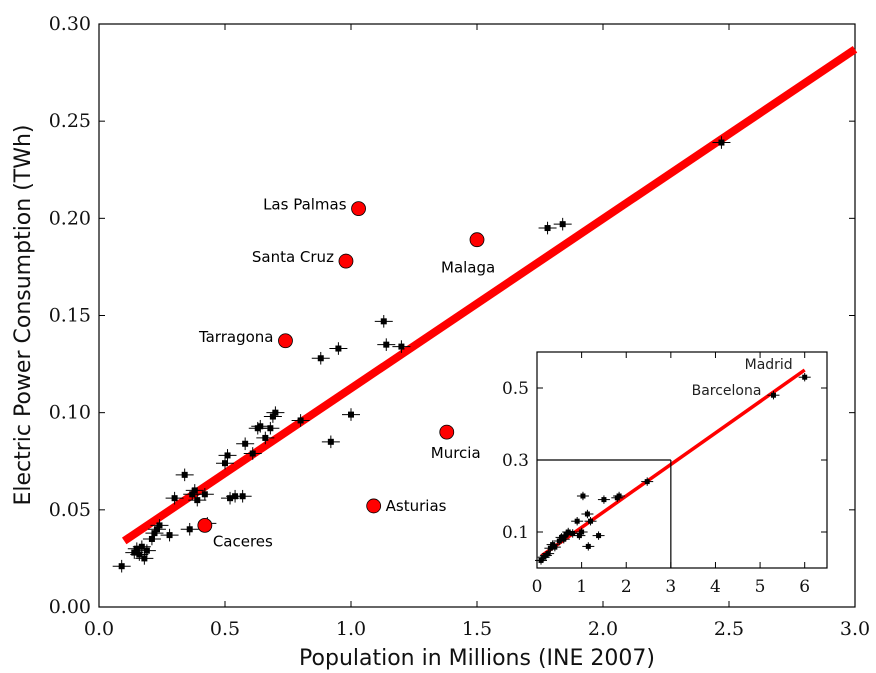 The width and height of the screenshot is (876, 673). Describe the element at coordinates (515, 533) in the screenshot. I see `y-tick-label: 0.1` at that location.